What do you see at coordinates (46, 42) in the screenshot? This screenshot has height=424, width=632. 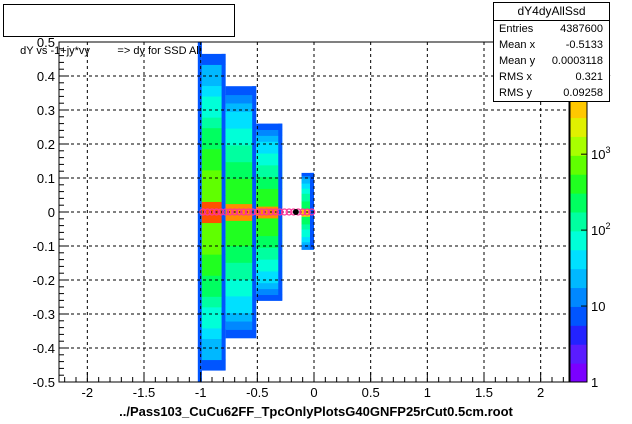 I see `y-tick-label: 0.5` at bounding box center [46, 42].